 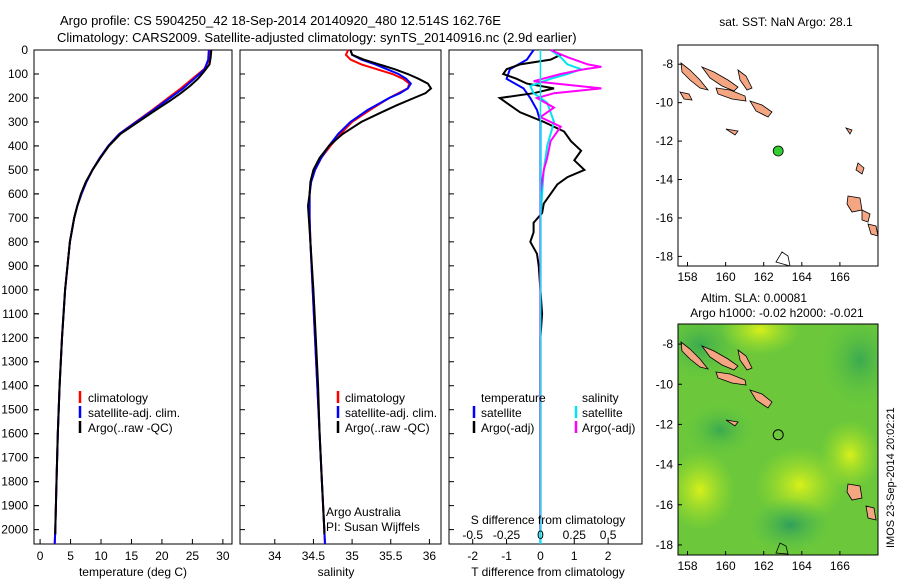 What do you see at coordinates (786, 22) in the screenshot?
I see `sst-map-title: sat. SST: NaN Argo: 28.1` at bounding box center [786, 22].